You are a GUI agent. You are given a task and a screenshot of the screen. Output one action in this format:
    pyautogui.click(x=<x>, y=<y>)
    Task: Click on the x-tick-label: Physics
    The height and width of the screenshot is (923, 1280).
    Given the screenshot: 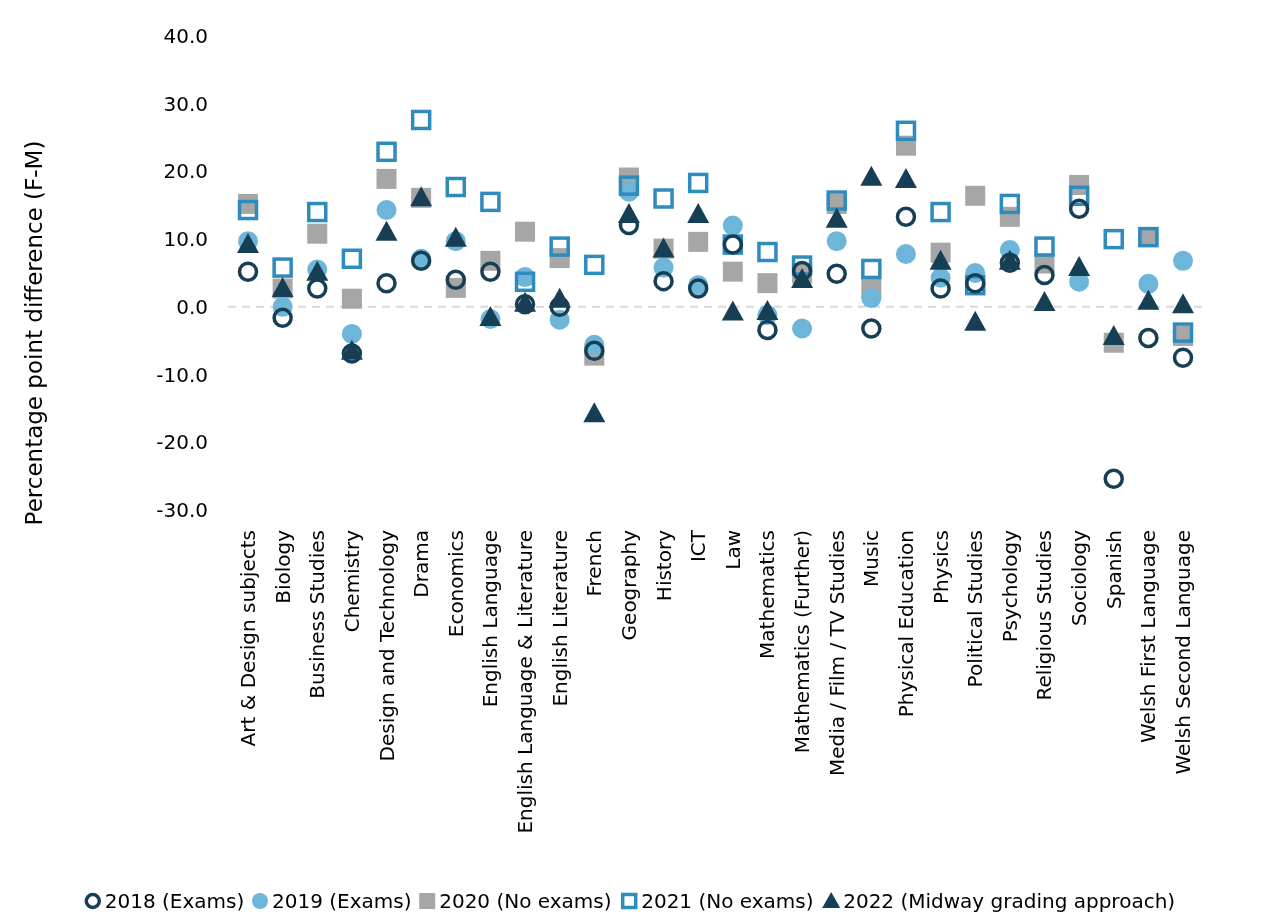 What is the action you would take?
    pyautogui.click(x=940, y=567)
    